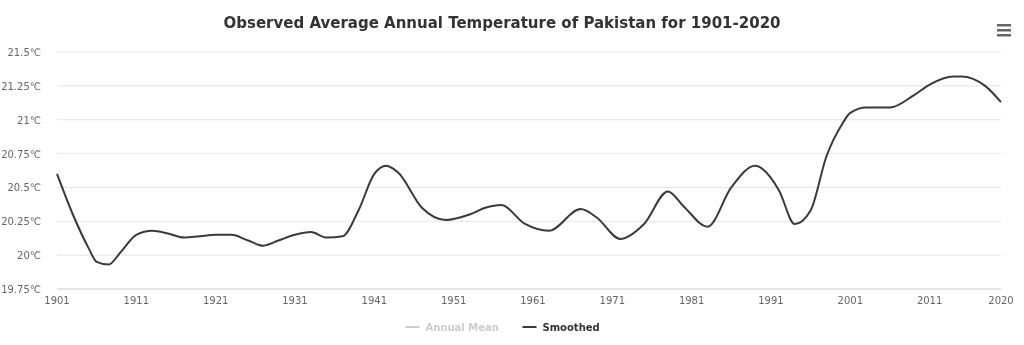 The height and width of the screenshot is (345, 1024). I want to click on y-tick-label: 20℃, so click(29, 256).